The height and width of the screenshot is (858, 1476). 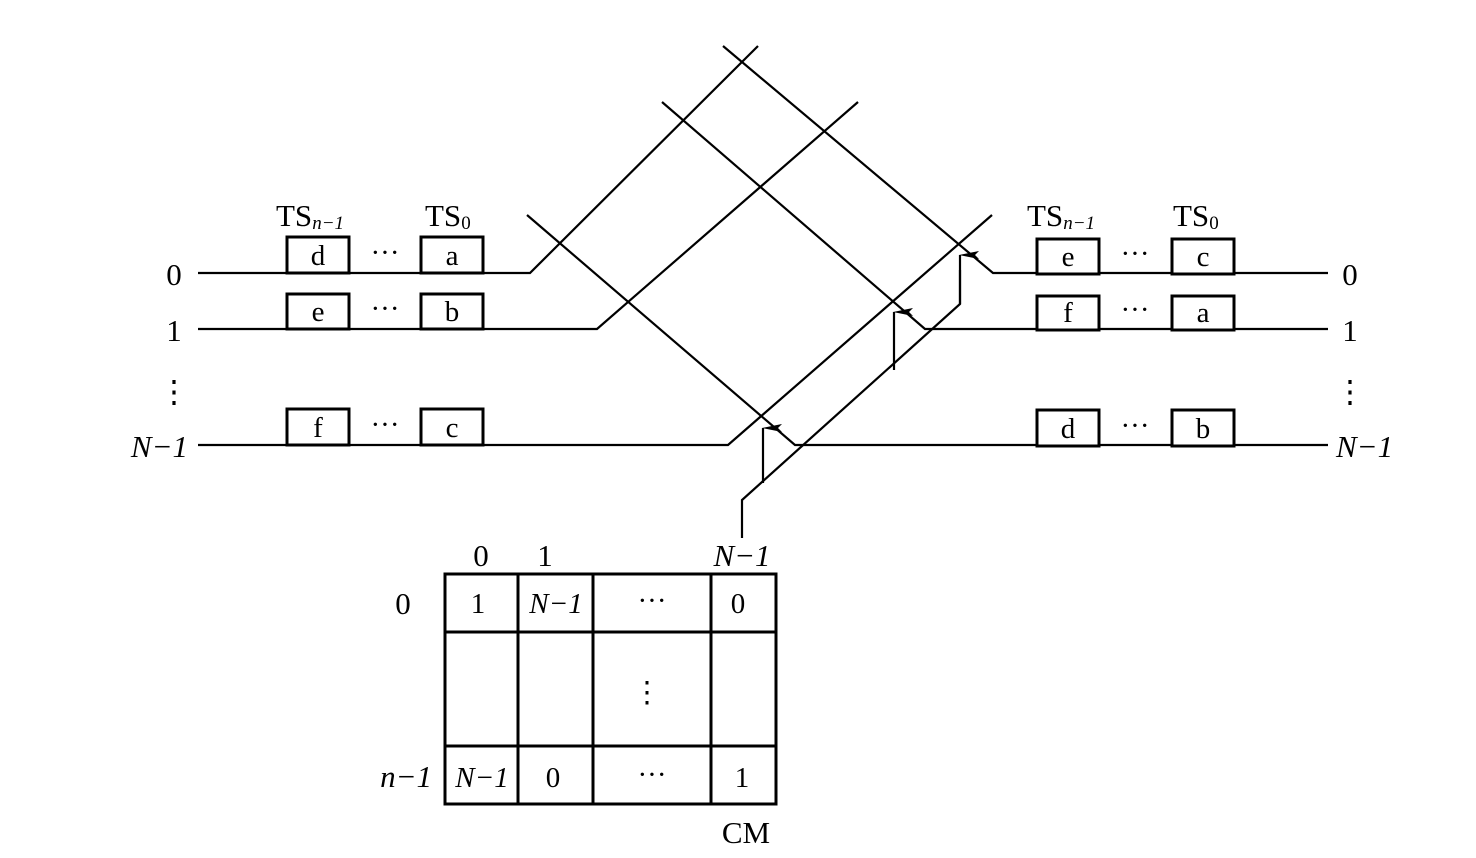 What do you see at coordinates (553, 778) in the screenshot?
I see `cm-cell-n-1-1: 0` at bounding box center [553, 778].